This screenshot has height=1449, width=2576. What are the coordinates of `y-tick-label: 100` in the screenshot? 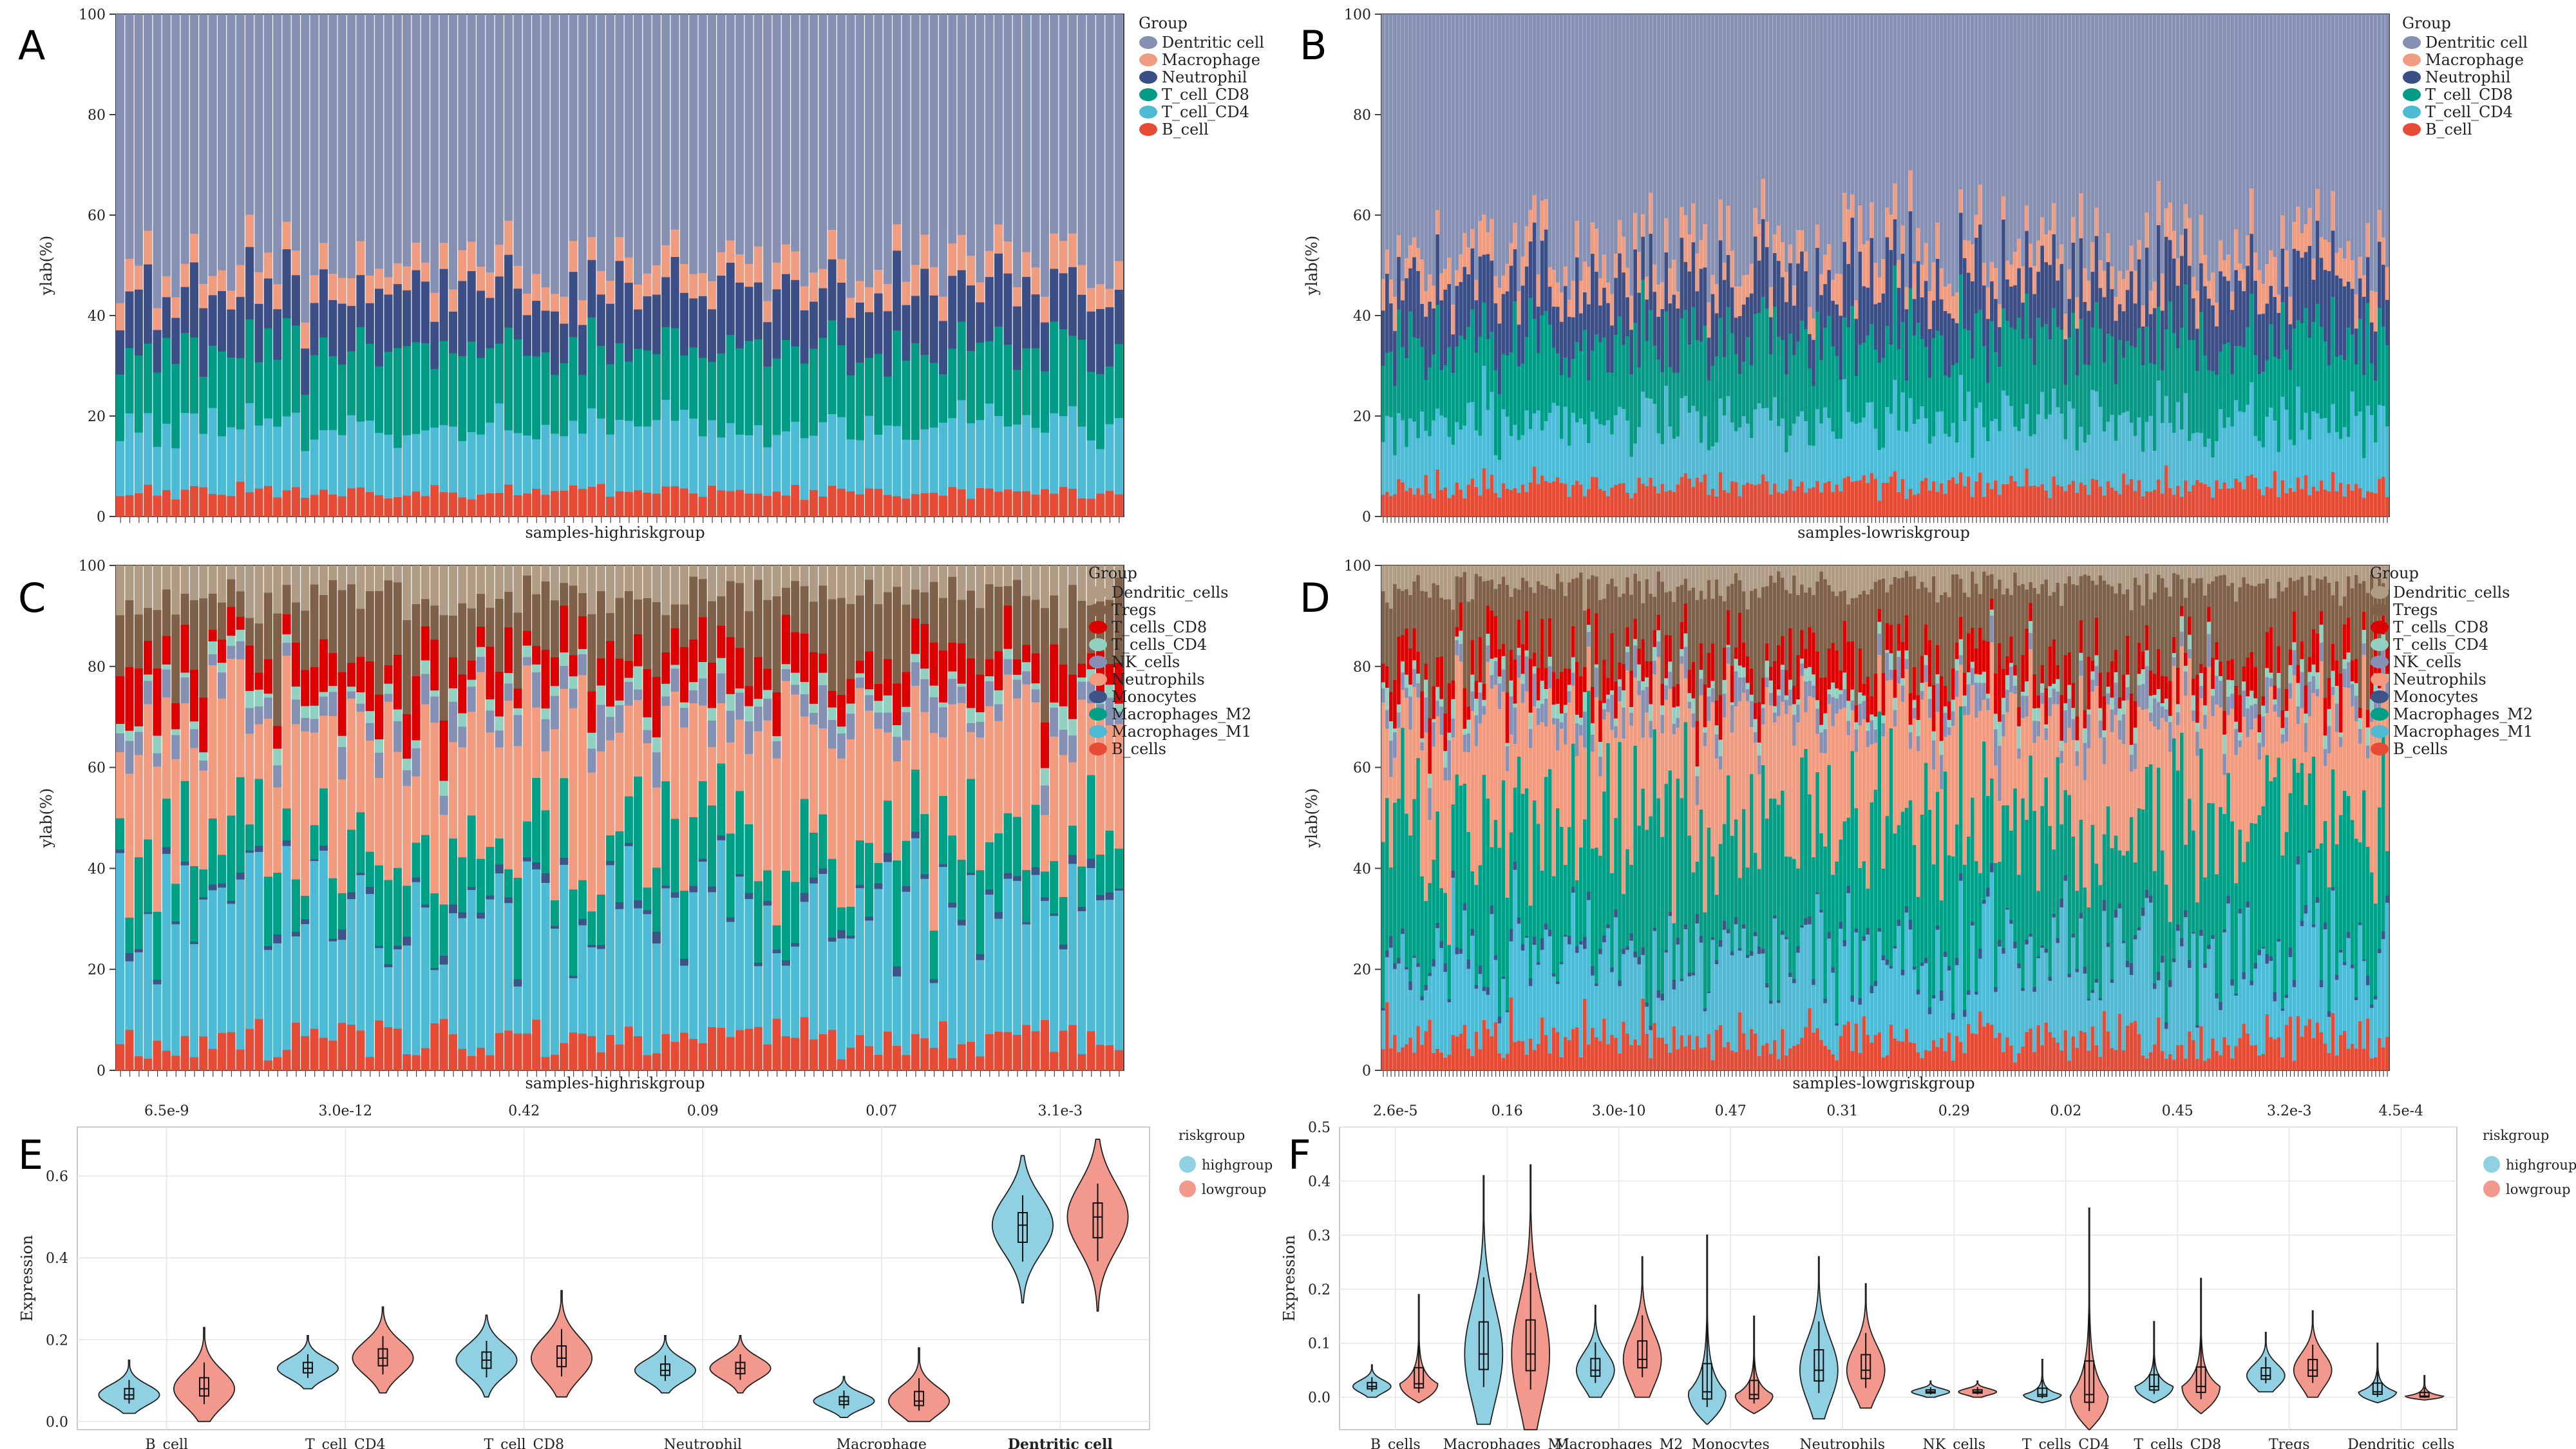 It's located at (1357, 566).